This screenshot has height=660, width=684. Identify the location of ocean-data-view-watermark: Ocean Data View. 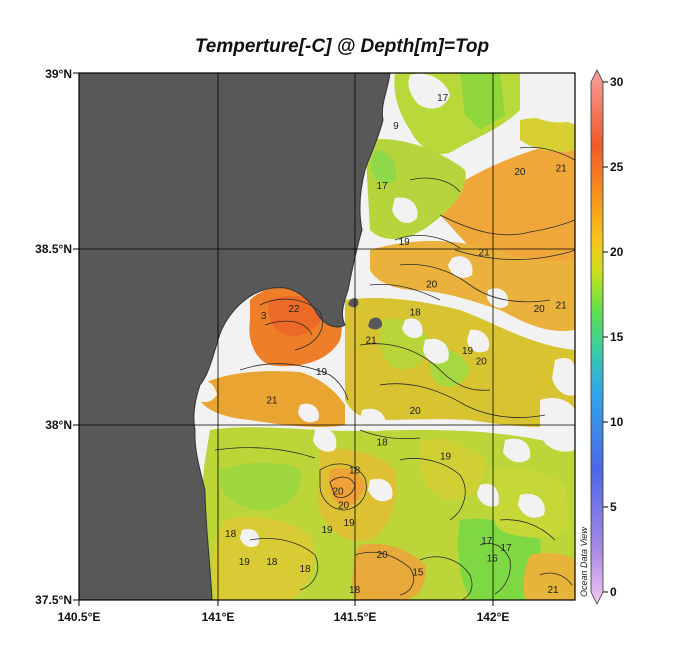
(584, 562).